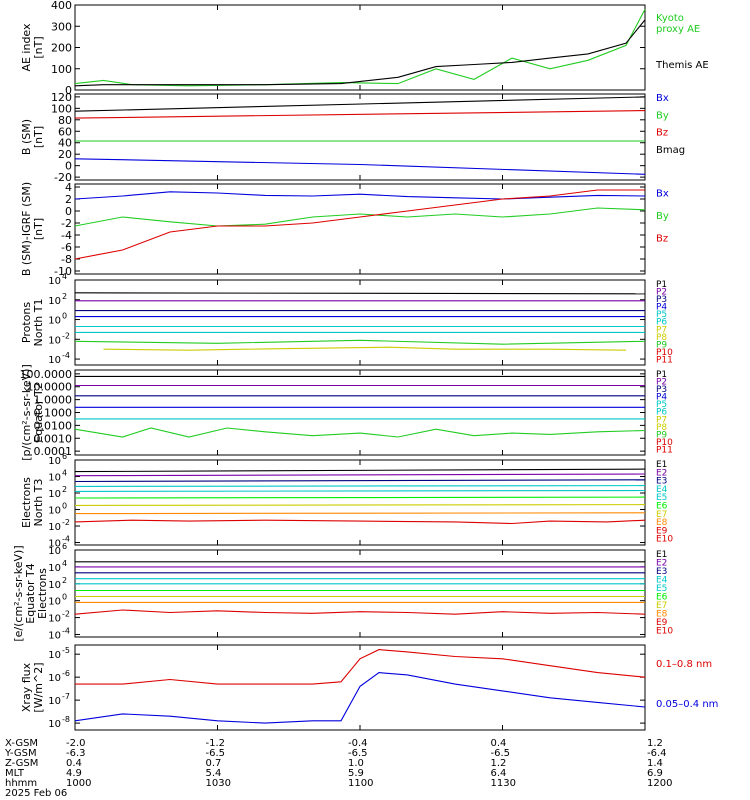 The width and height of the screenshot is (750, 800). I want to click on legend-entry: Bx, so click(662, 98).